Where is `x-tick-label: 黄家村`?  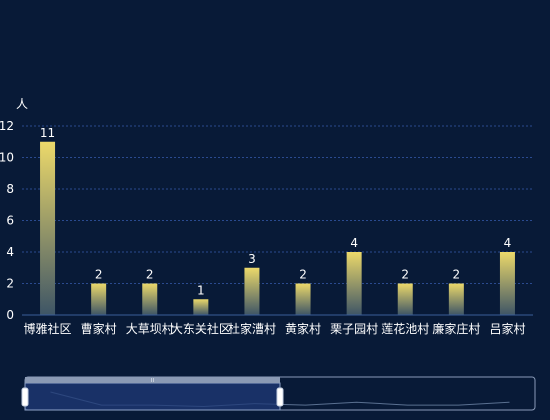
x-tick-label: 黄家村 is located at coordinates (303, 328).